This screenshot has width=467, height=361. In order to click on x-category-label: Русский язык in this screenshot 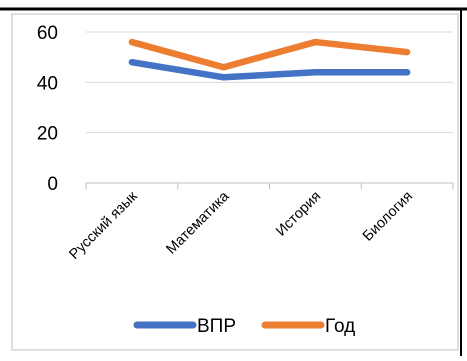, I will do `click(103, 225)`.